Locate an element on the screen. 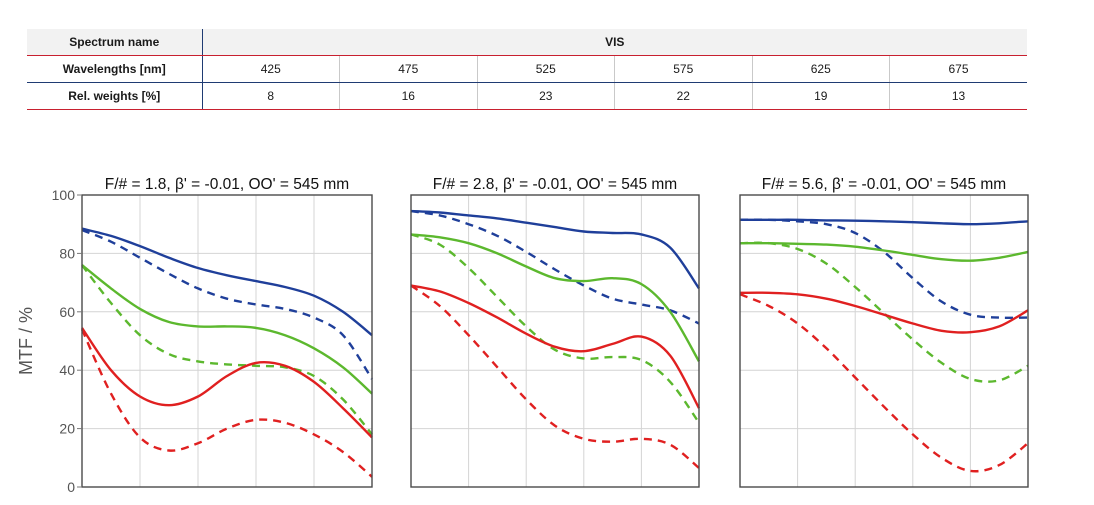  weight-cell: 19 is located at coordinates (821, 96).